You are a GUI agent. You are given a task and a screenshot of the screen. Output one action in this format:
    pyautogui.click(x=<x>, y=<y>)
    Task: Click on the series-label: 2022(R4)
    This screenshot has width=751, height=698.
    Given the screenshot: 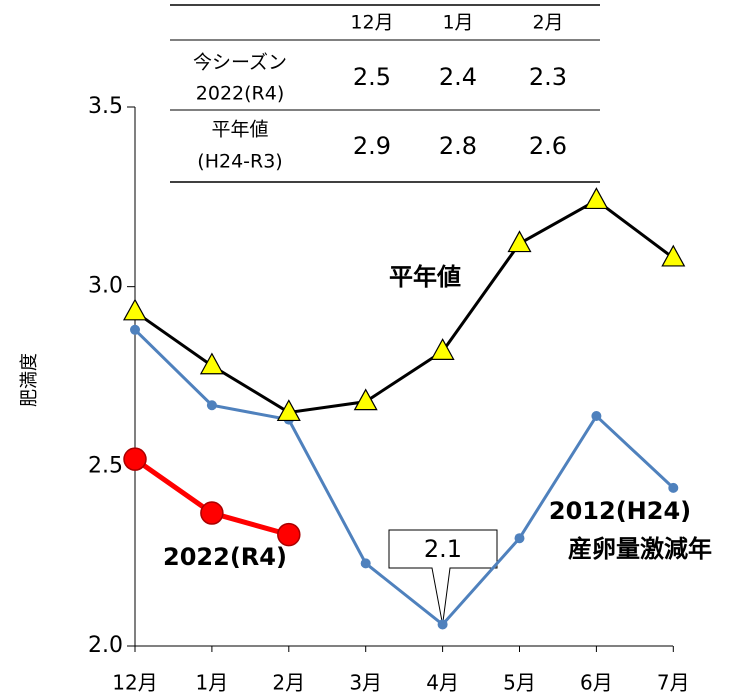 What is the action you would take?
    pyautogui.click(x=225, y=557)
    